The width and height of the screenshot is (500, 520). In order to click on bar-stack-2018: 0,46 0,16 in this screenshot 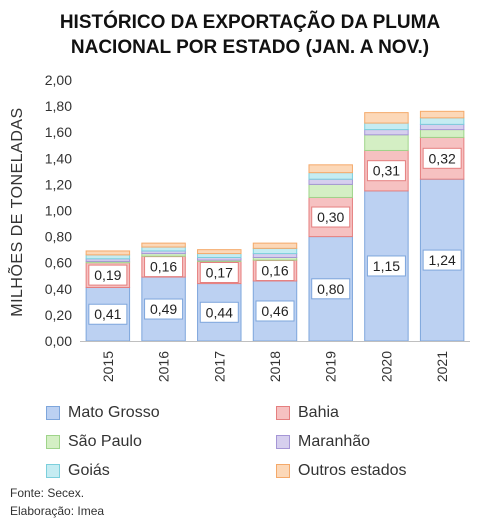, I will do `click(275, 292)`.